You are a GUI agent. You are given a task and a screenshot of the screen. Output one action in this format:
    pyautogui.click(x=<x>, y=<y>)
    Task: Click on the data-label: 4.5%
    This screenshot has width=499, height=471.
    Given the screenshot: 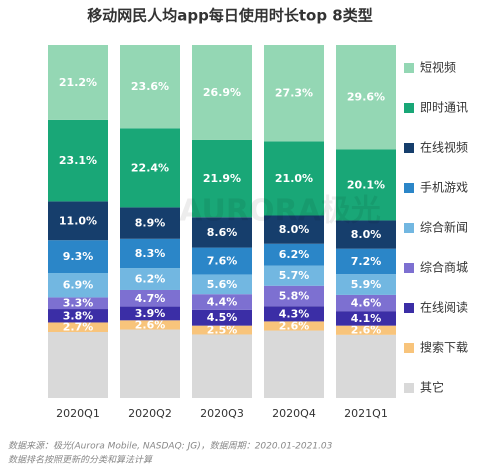 What is the action you would take?
    pyautogui.click(x=222, y=317)
    